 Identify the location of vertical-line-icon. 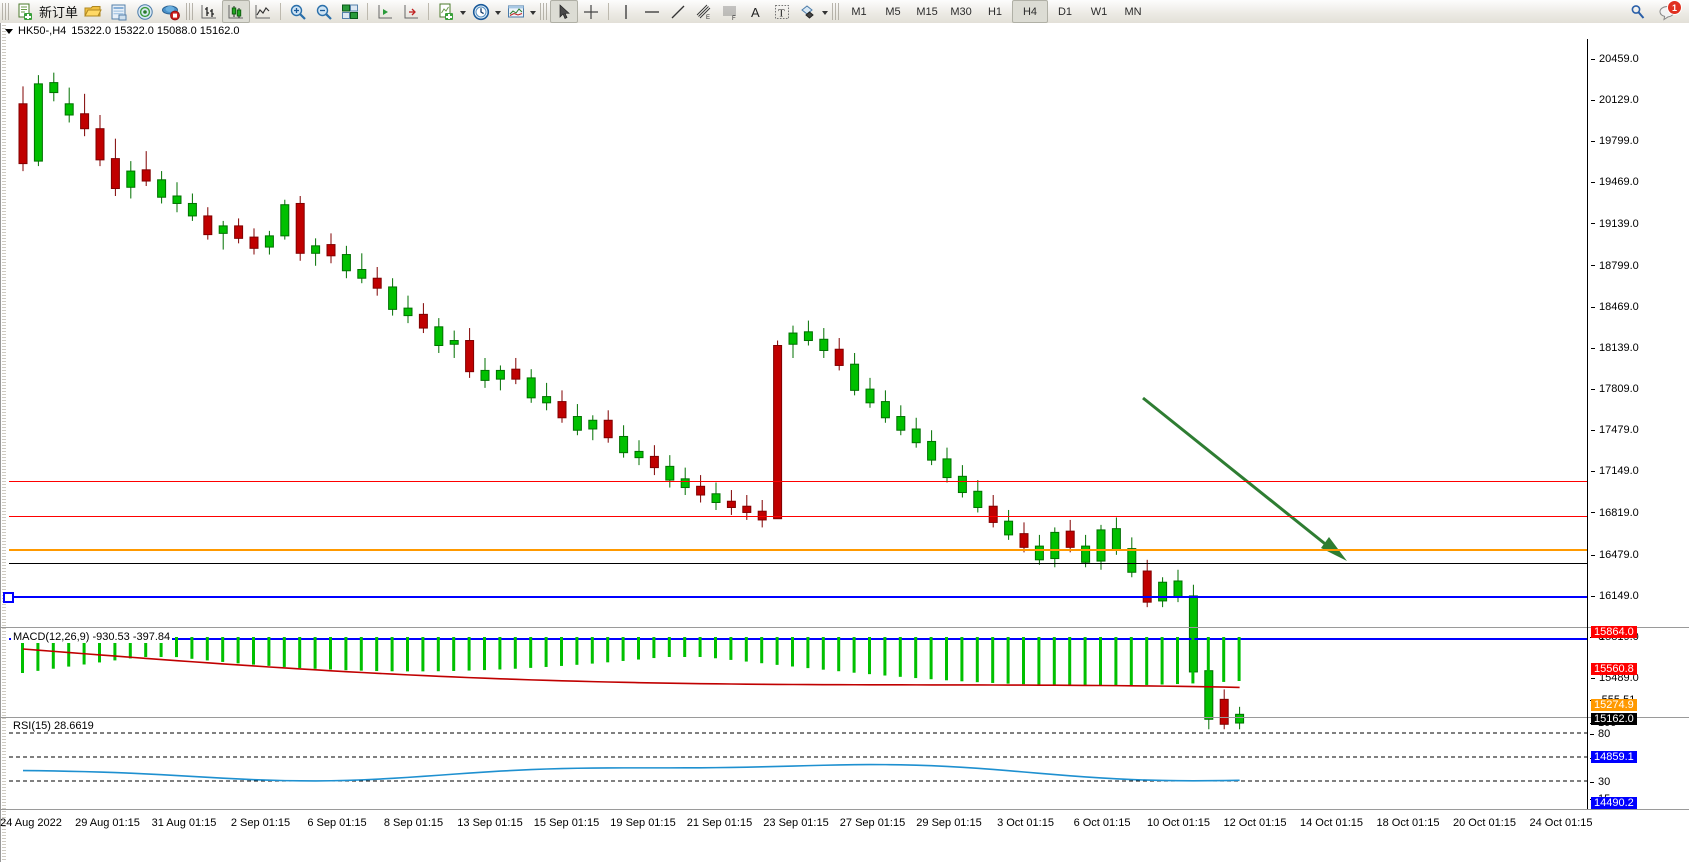
(626, 11).